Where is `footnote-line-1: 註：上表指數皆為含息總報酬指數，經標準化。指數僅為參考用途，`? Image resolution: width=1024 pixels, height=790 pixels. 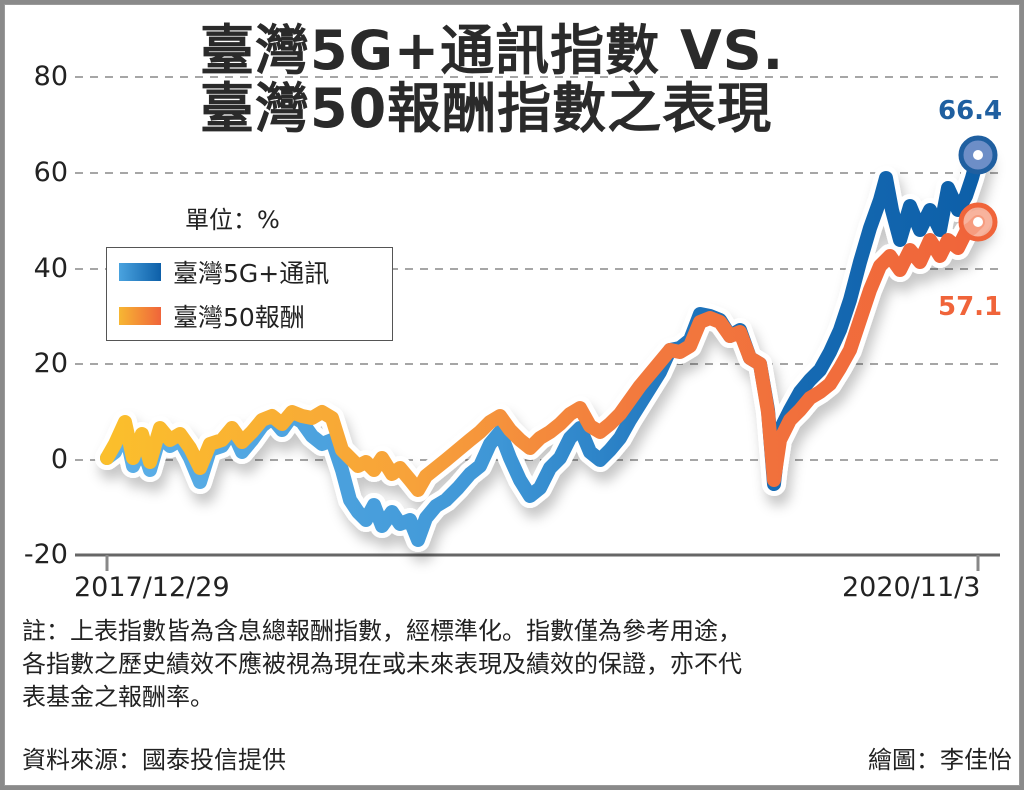 footnote-line-1: 註：上表指數皆為含息總報酬指數，經標準化。指數僅為參考用途， is located at coordinates (382, 631).